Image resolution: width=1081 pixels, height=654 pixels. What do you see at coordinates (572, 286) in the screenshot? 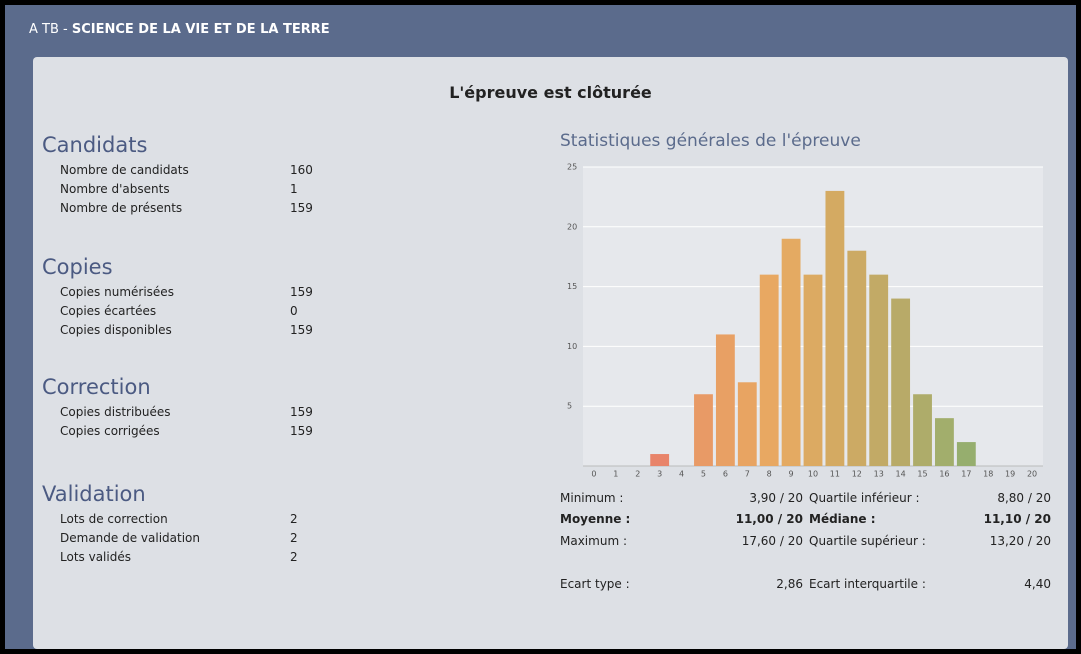
I see `y-tick-label: 15` at bounding box center [572, 286].